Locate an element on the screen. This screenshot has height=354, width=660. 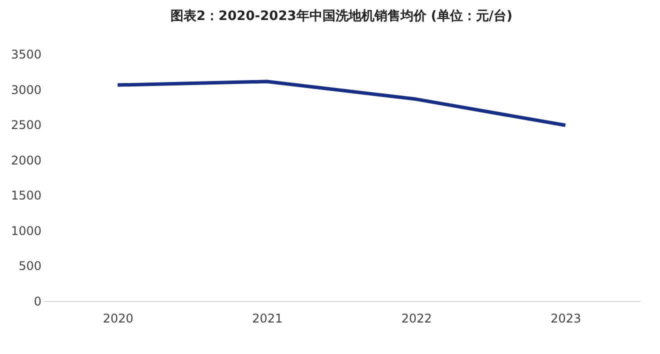
x-tick-label: 2023 is located at coordinates (566, 319).